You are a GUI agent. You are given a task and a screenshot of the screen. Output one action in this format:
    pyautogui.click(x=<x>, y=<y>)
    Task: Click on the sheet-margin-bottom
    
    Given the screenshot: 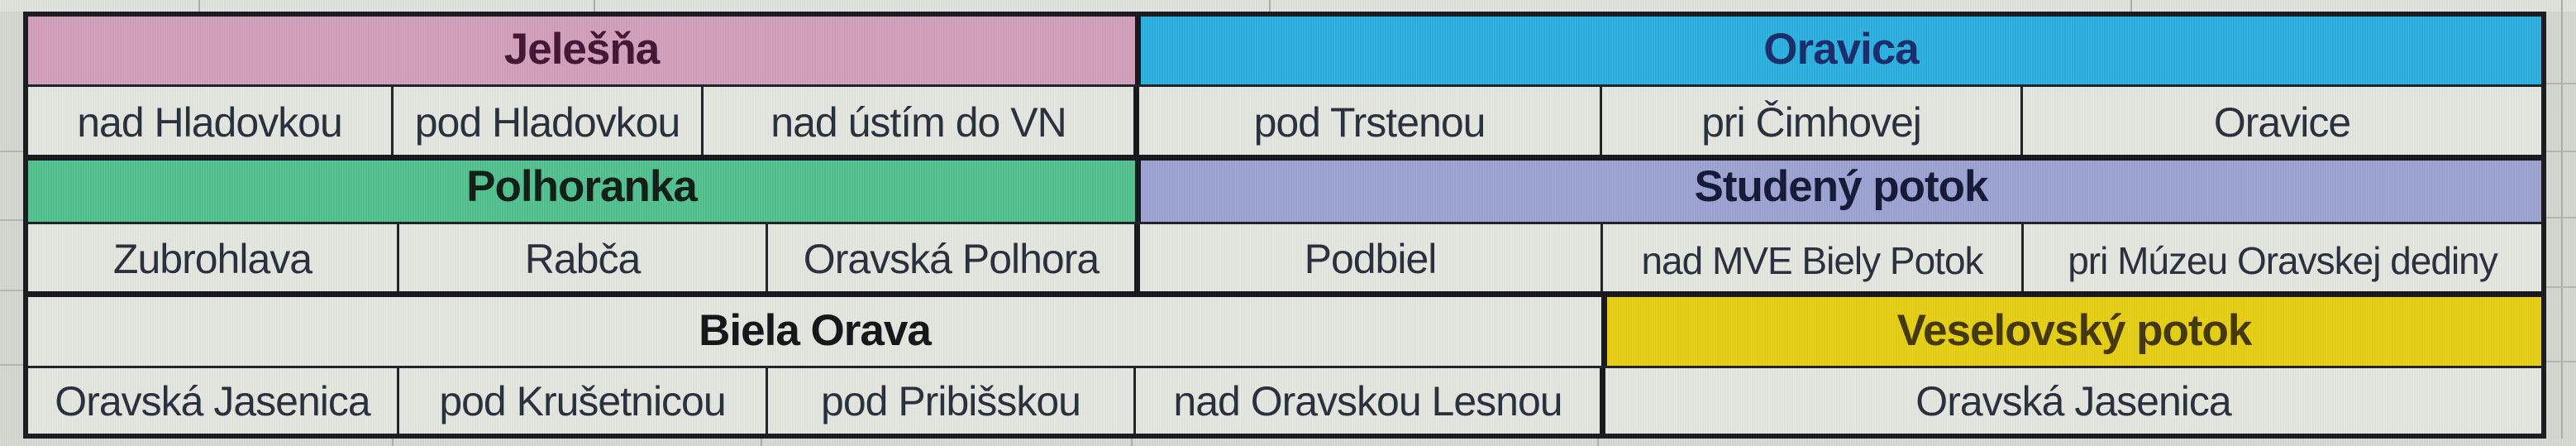 What is the action you would take?
    pyautogui.click(x=1288, y=442)
    